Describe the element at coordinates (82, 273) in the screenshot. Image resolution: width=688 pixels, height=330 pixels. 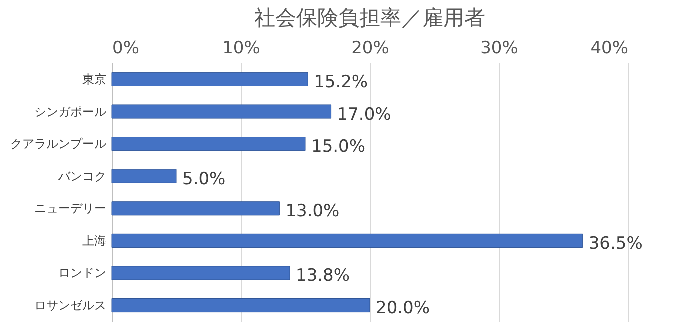
I see `y-tick-label: ロンドン` at that location.